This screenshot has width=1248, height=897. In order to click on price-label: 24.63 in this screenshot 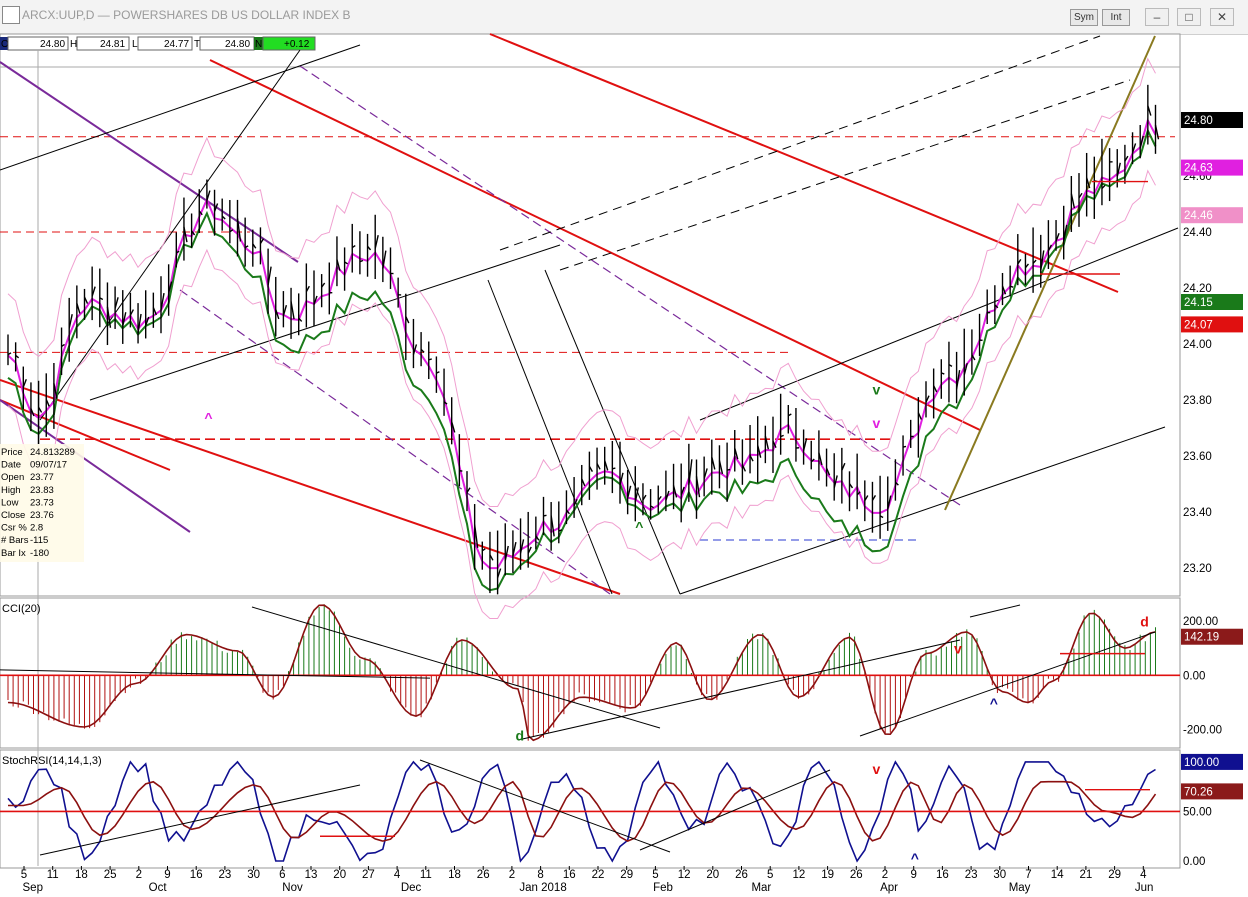, I will do `click(1198, 169)`.